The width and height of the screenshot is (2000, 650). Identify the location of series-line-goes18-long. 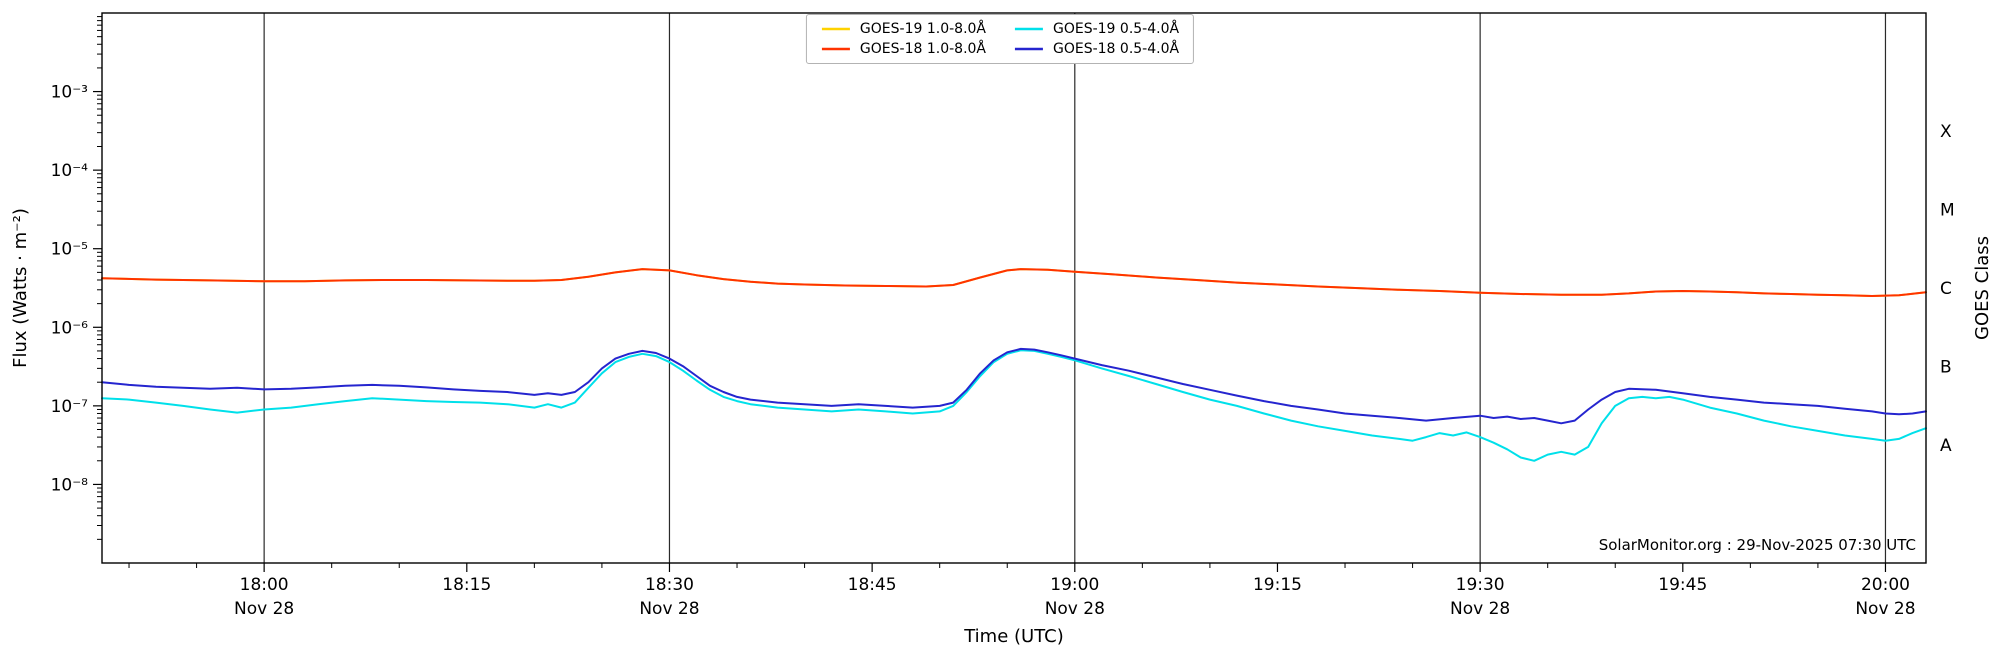
(1014, 282).